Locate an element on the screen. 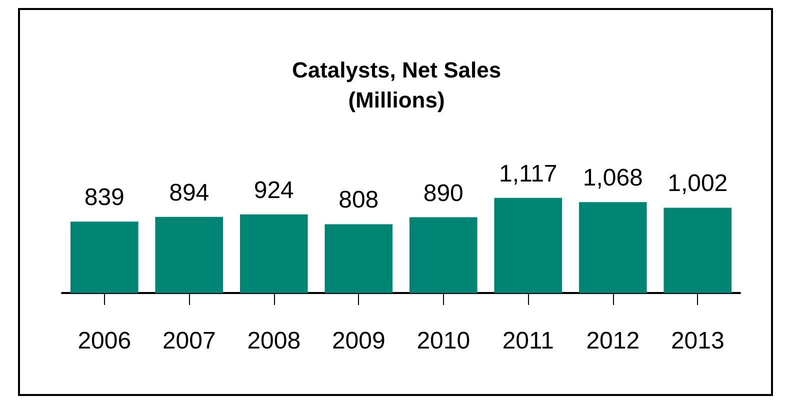  x-tick-label: 2009 is located at coordinates (359, 341).